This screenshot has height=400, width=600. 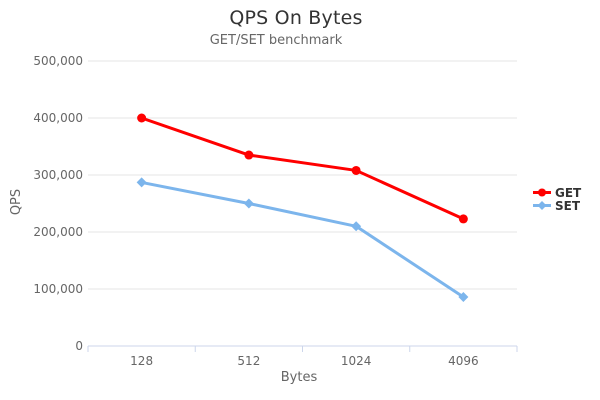 I want to click on y-tick-label: 0, so click(x=79, y=346).